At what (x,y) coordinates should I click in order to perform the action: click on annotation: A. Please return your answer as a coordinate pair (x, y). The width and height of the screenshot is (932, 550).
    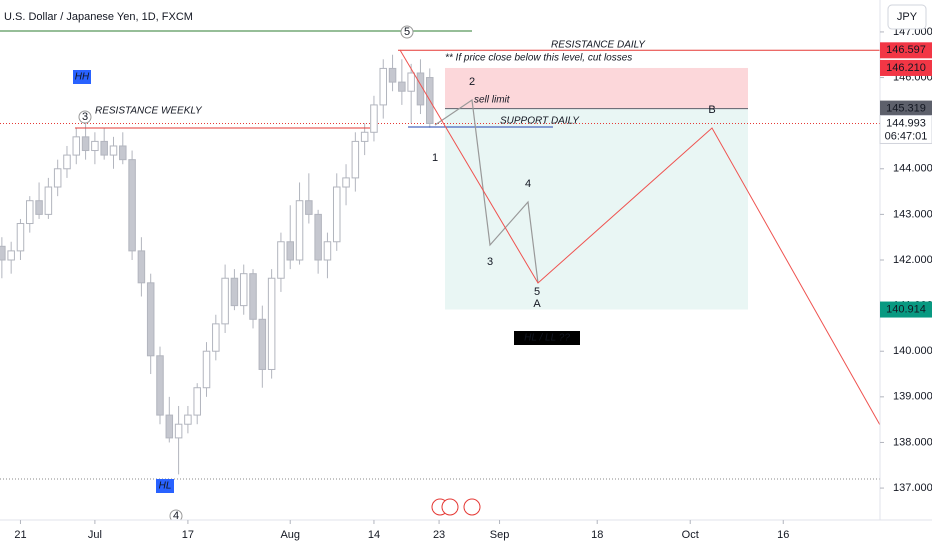
    Looking at the image, I should click on (537, 304).